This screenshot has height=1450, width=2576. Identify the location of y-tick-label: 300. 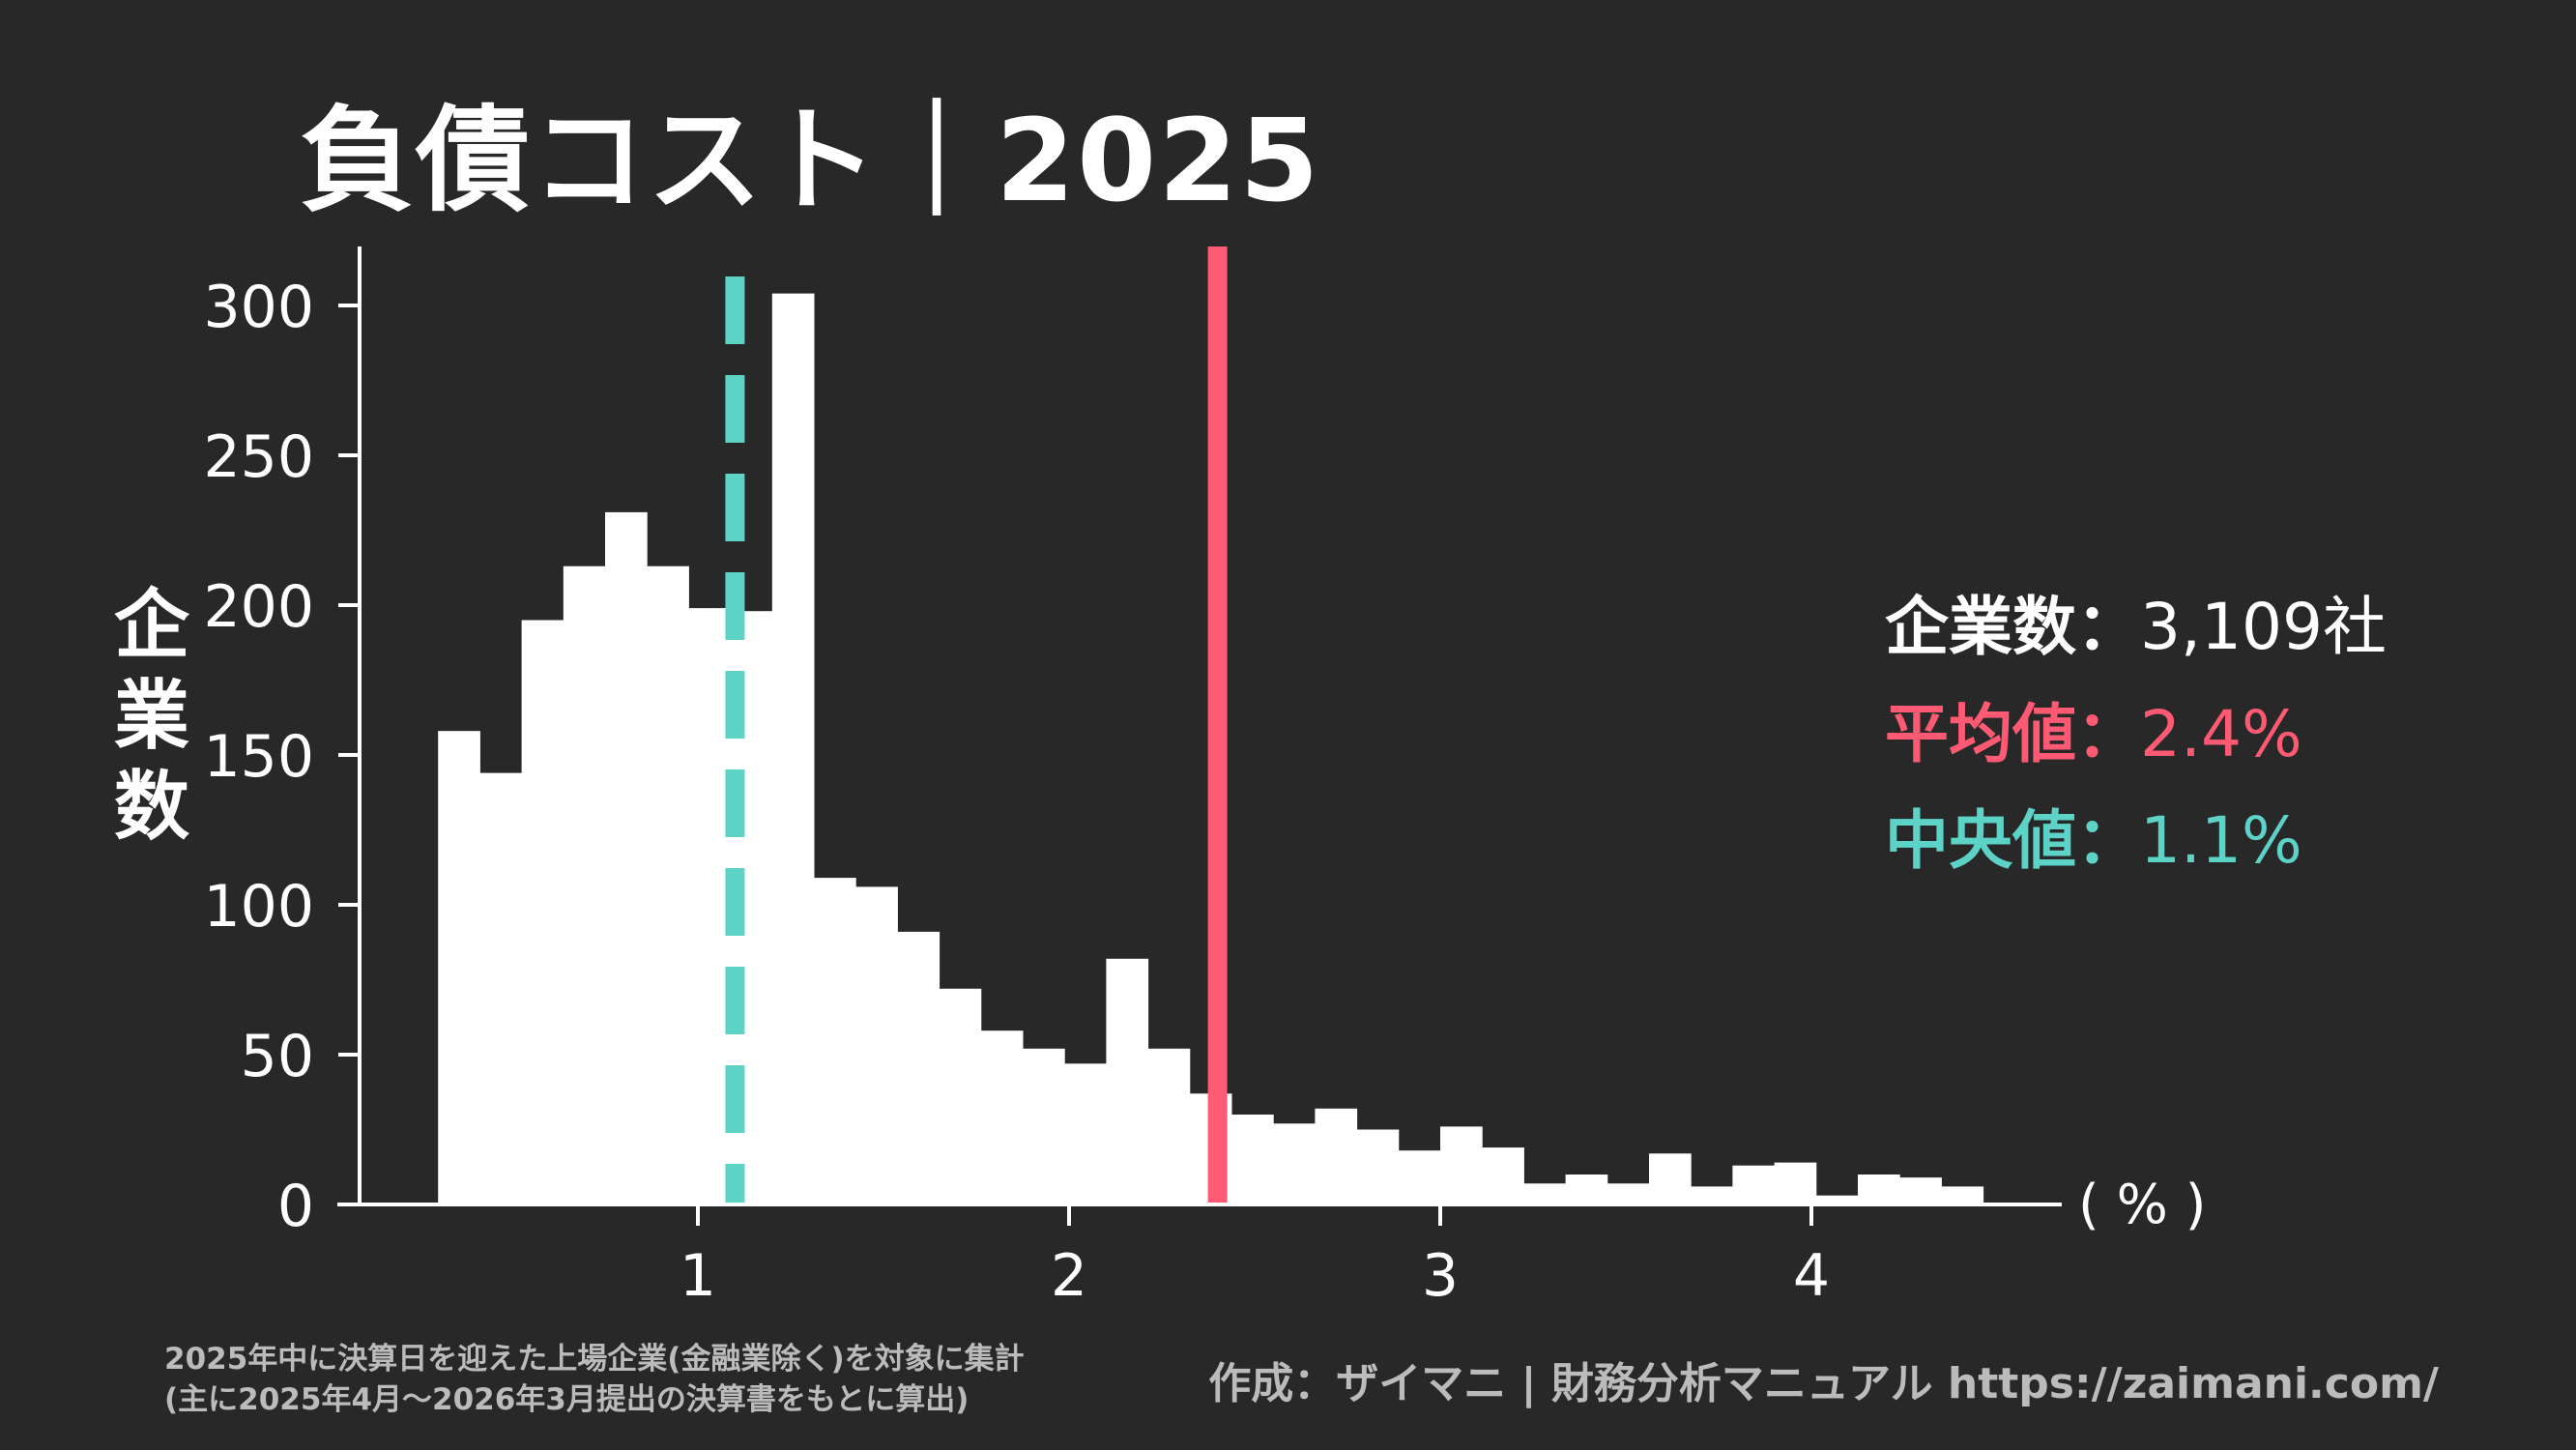
(258, 307).